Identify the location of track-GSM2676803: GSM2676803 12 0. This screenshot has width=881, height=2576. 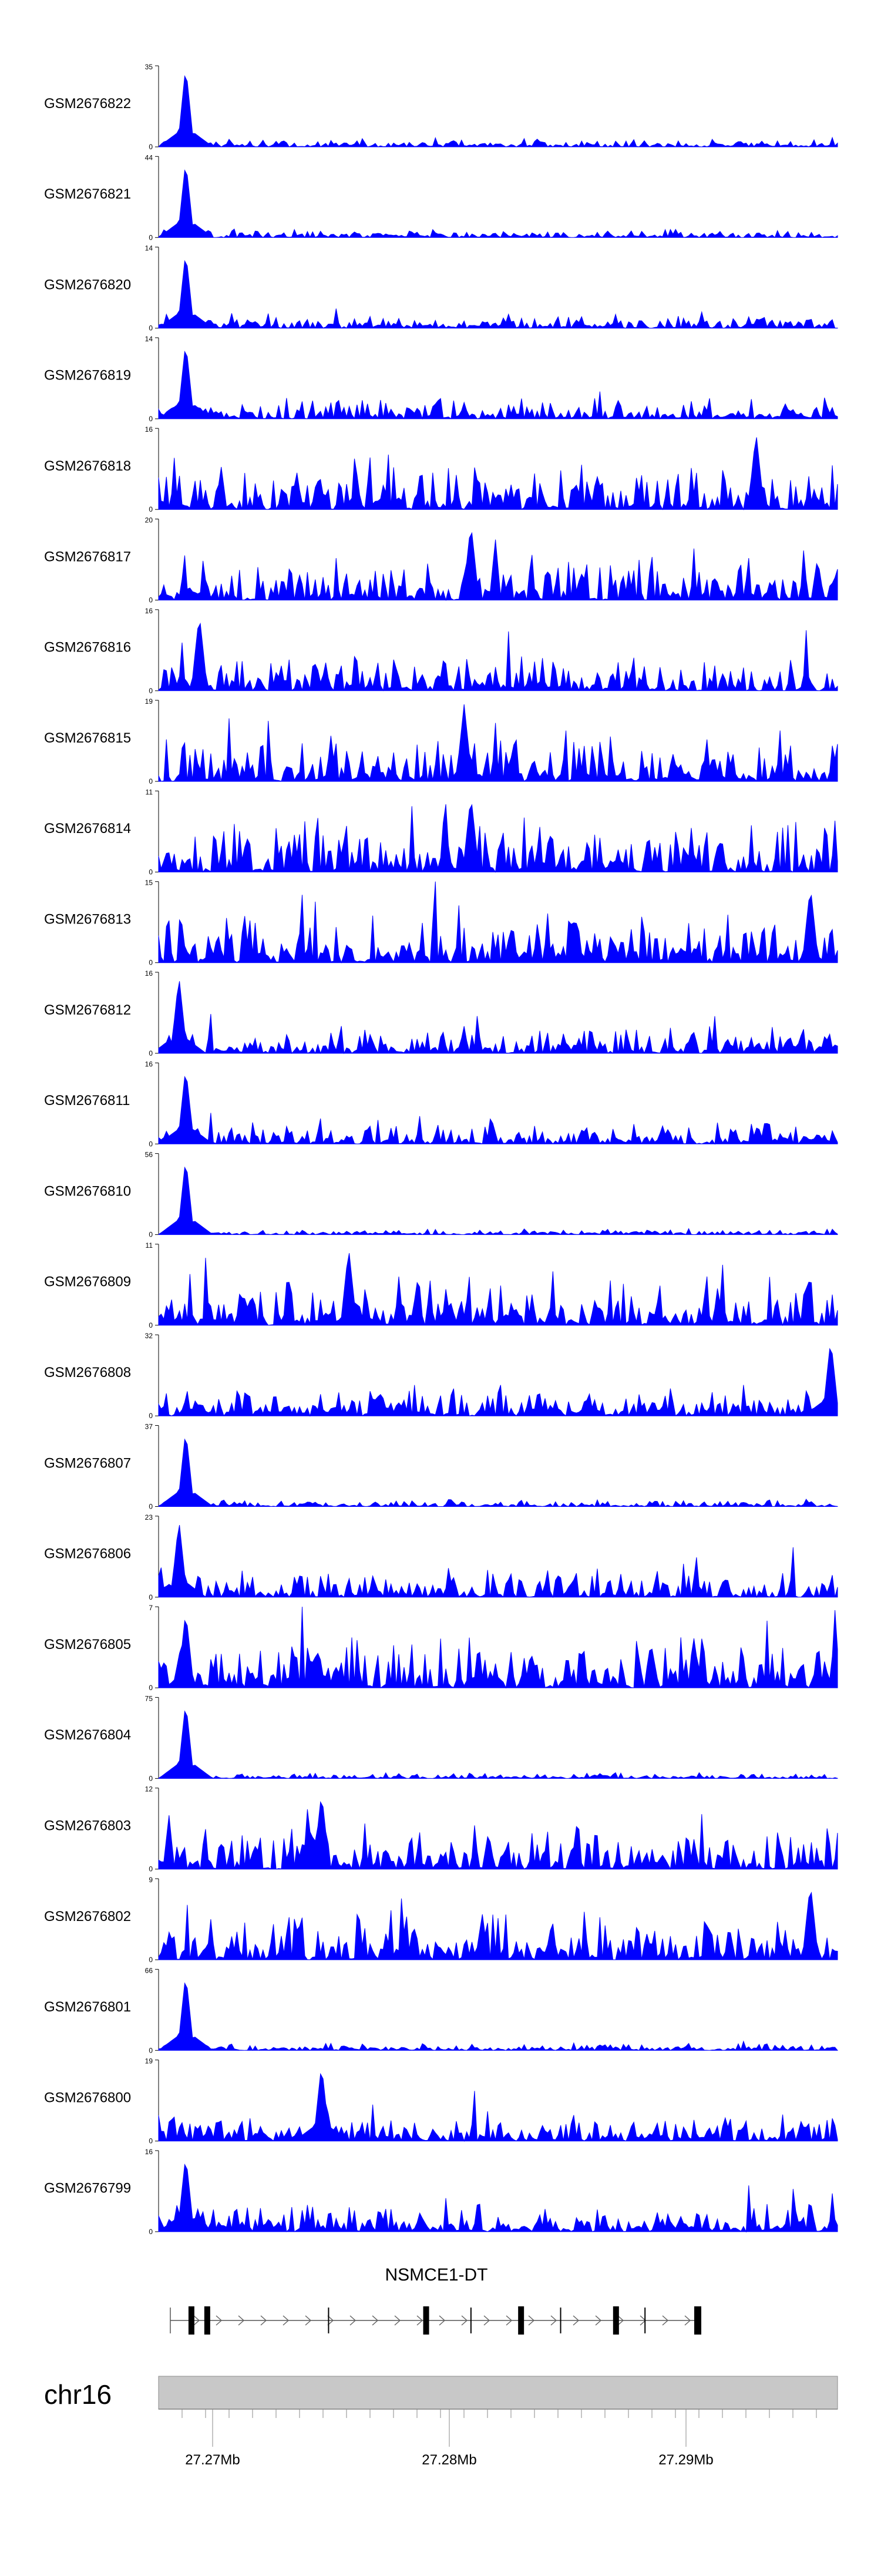
(441, 1829).